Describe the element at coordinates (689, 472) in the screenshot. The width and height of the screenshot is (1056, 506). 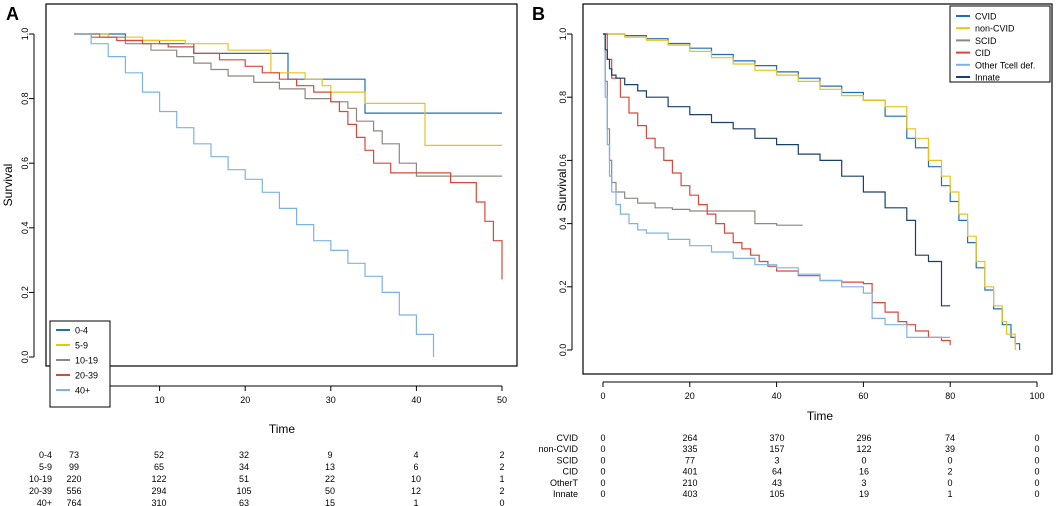
I see `panel-b-risk-cell: 401` at that location.